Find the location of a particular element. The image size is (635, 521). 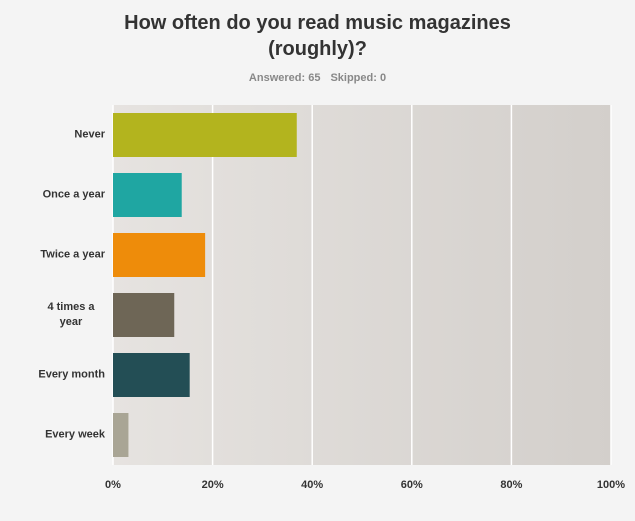

answered: Answered: 65 is located at coordinates (284, 78).